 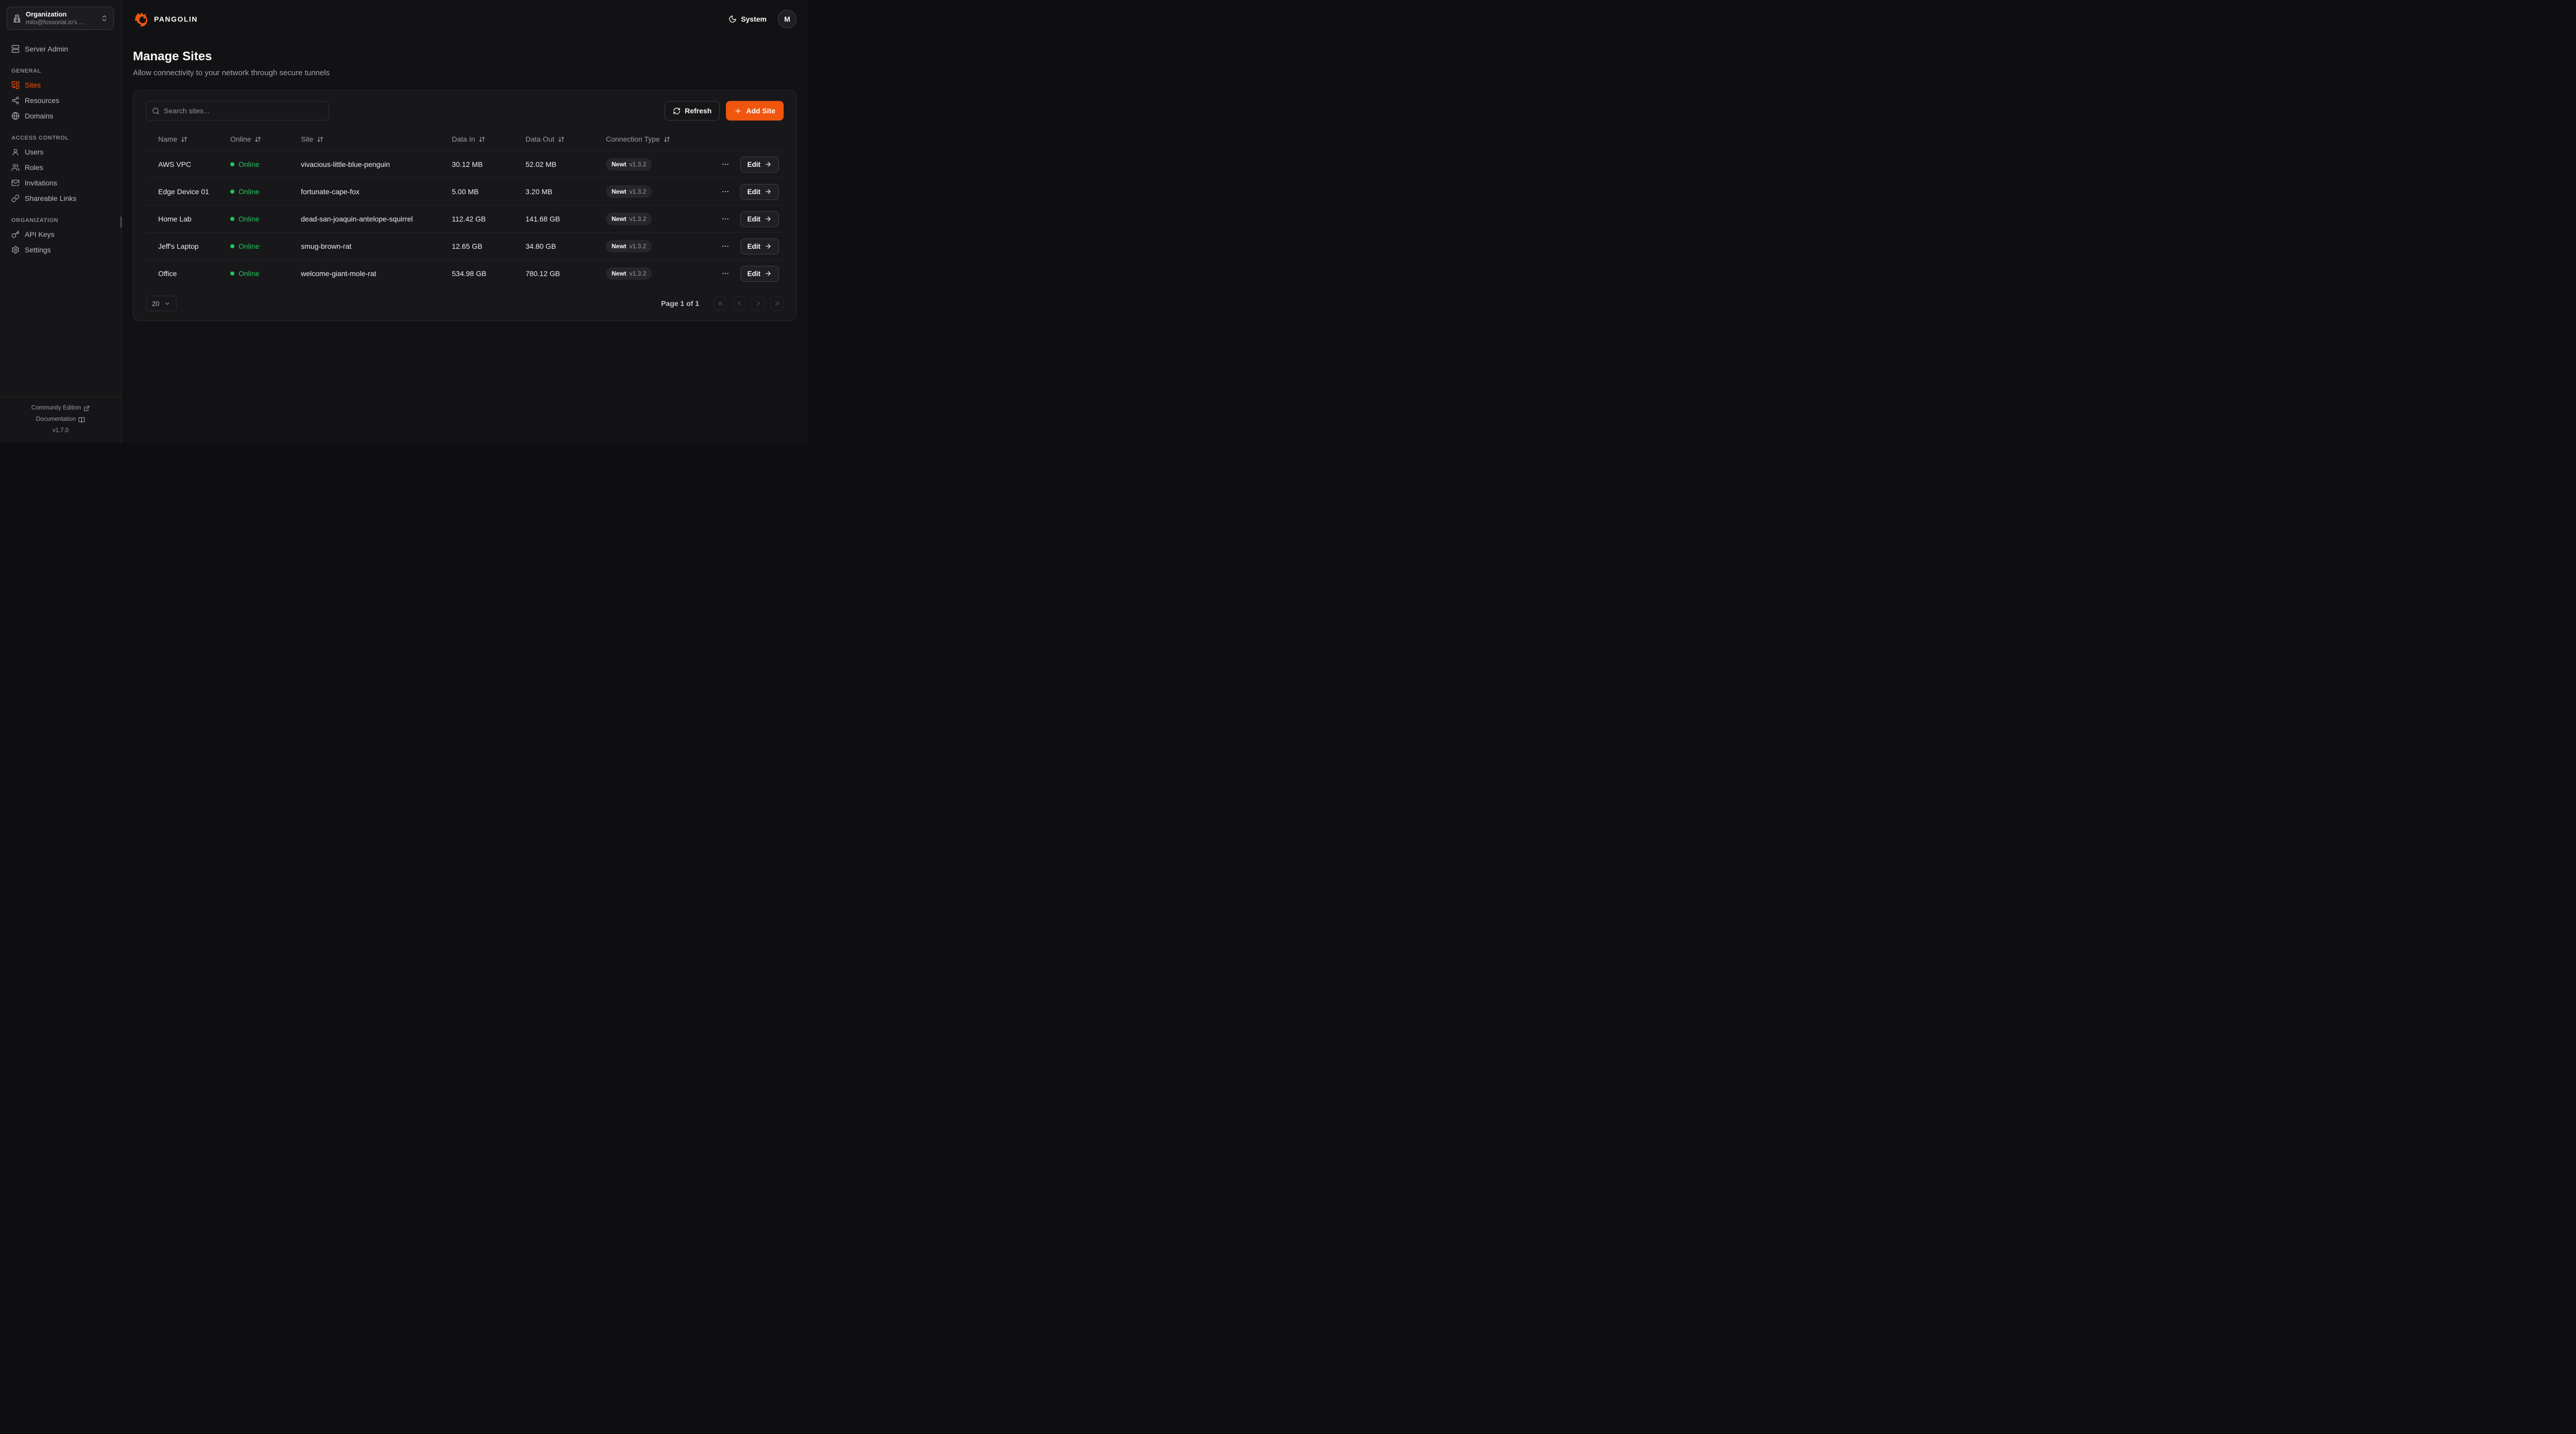 I want to click on site-name: AWS VPC, so click(x=175, y=164).